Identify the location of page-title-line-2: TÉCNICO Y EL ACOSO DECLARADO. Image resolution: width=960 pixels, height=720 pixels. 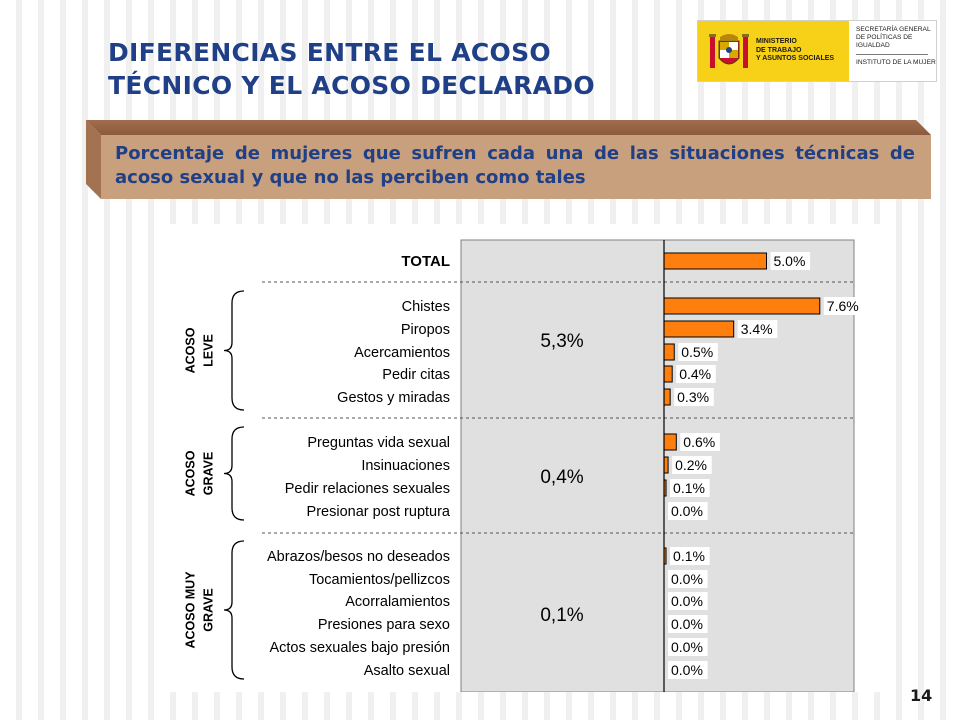
(351, 85).